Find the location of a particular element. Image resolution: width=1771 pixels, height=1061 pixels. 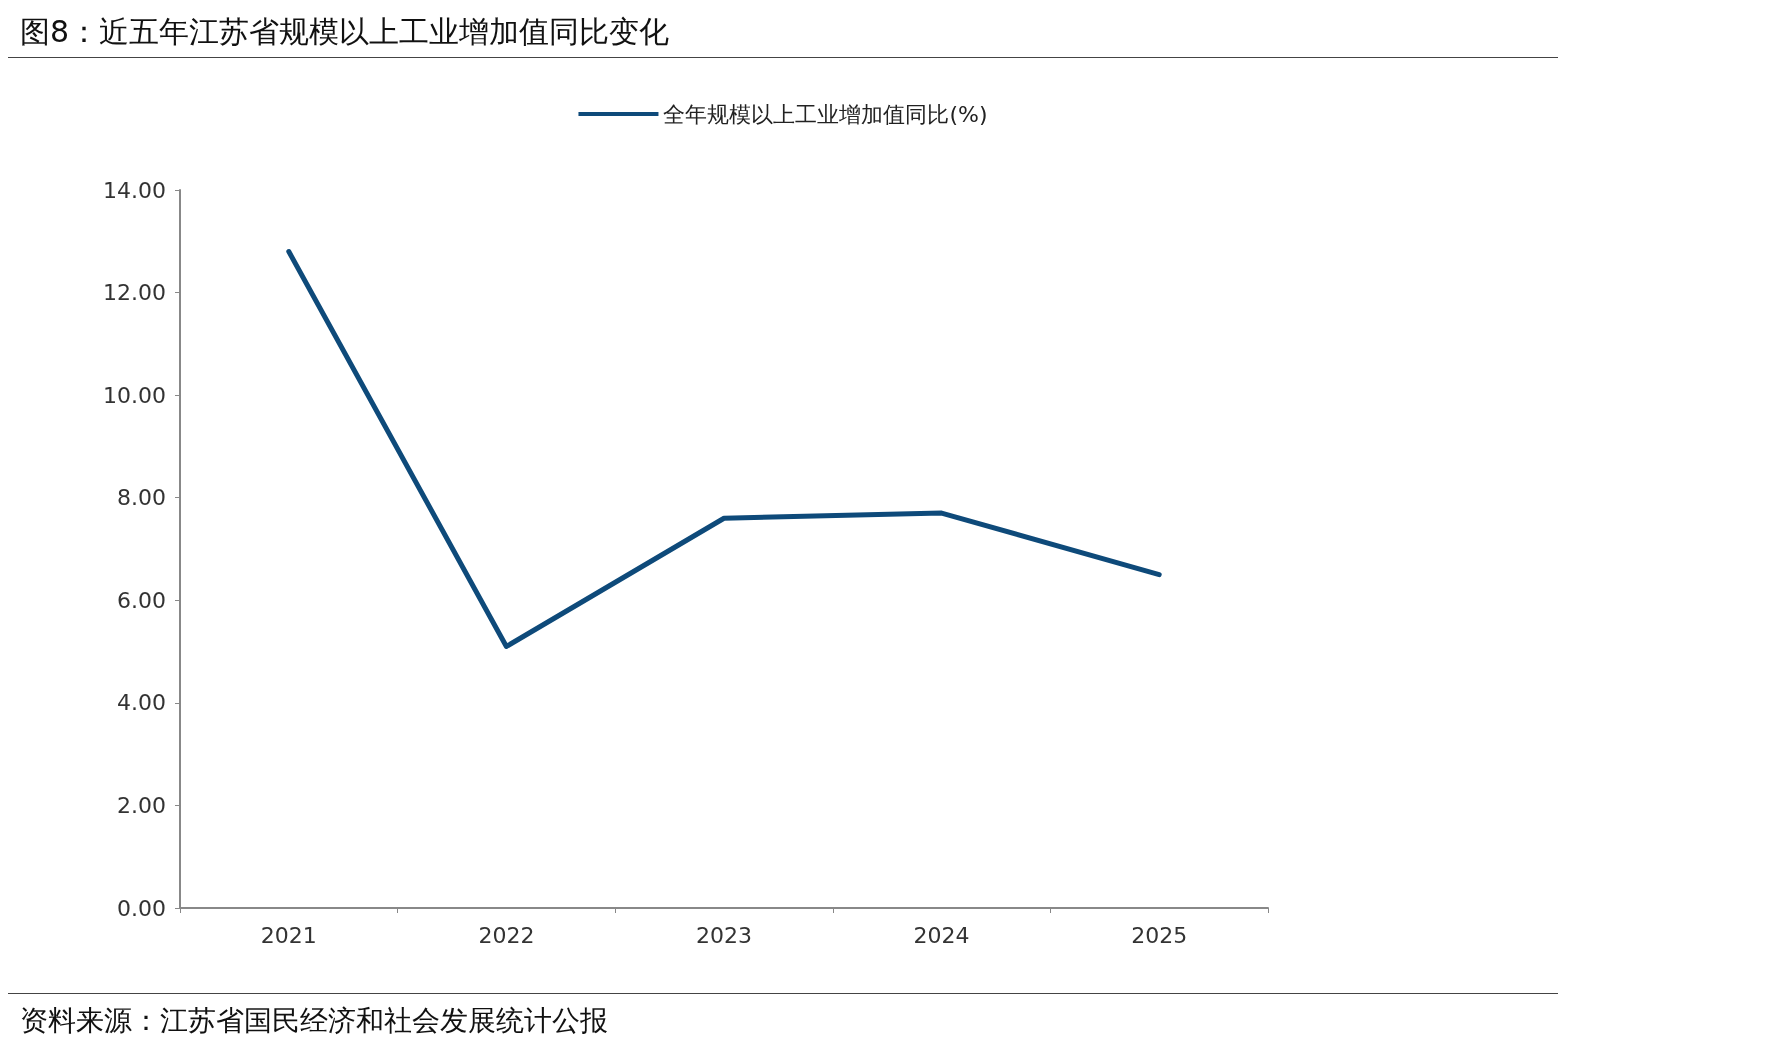

y-tick-label: 12.00 is located at coordinates (134, 293).